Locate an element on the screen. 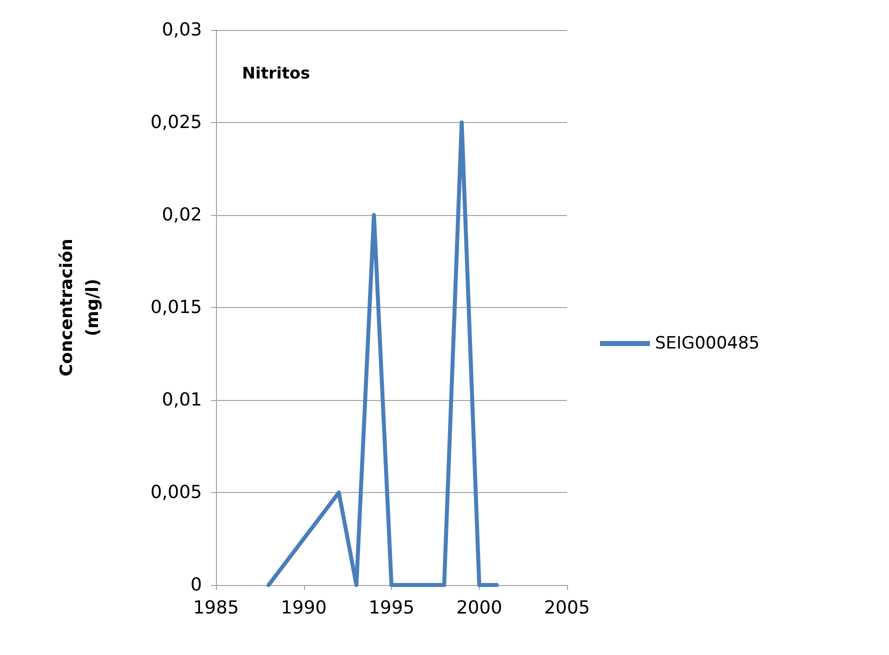 The image size is (889, 655). x-tick-label: 1995 is located at coordinates (391, 608).